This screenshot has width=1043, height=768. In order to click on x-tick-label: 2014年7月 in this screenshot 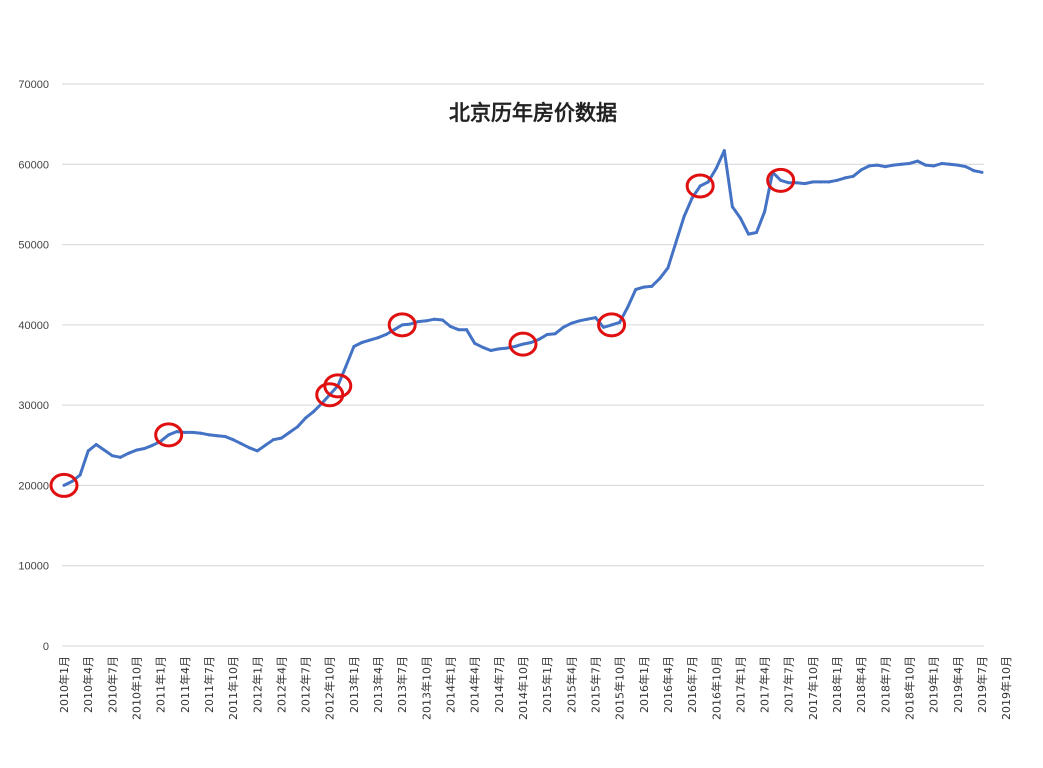, I will do `click(499, 684)`.